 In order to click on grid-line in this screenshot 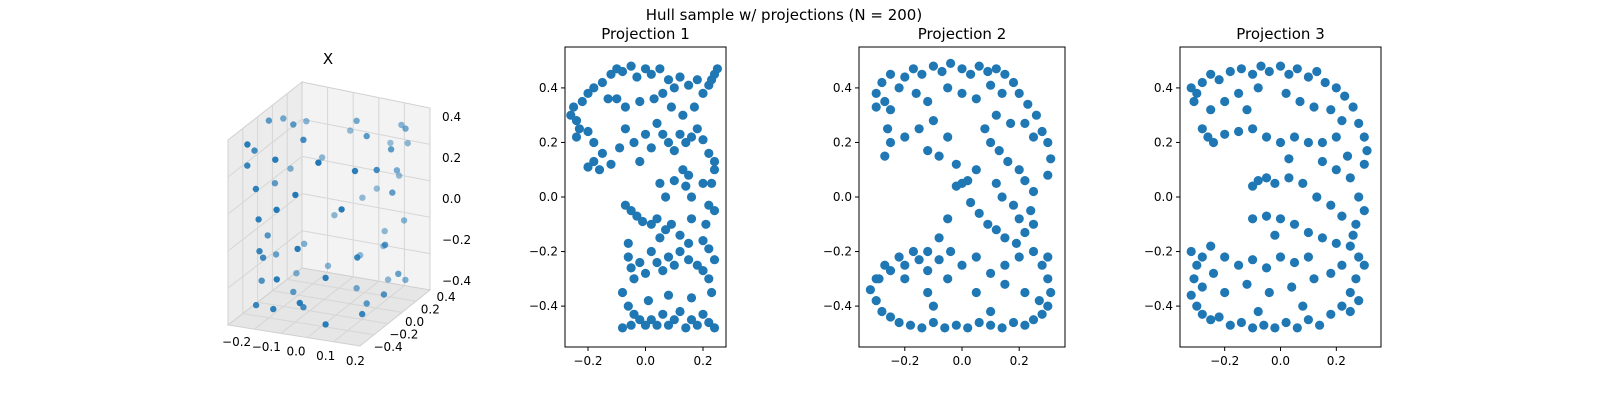, I will do `click(366, 242)`.